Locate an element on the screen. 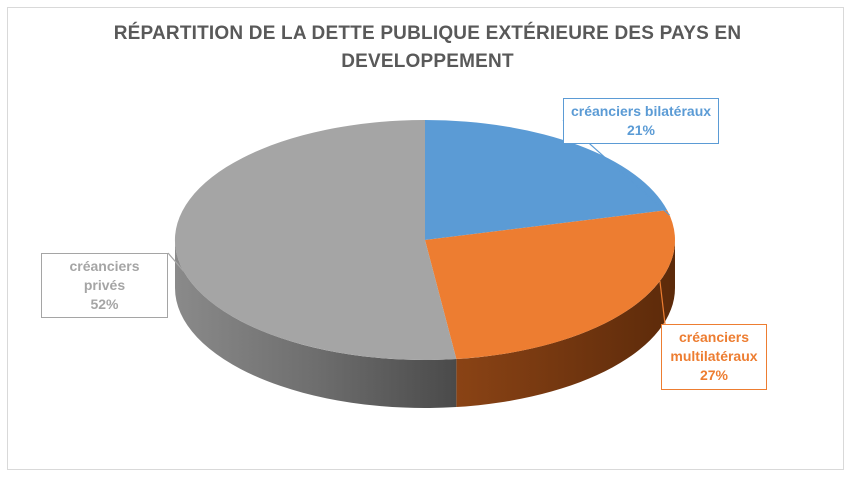 This screenshot has width=855, height=481. data-label-text: multilatéraux is located at coordinates (714, 356).